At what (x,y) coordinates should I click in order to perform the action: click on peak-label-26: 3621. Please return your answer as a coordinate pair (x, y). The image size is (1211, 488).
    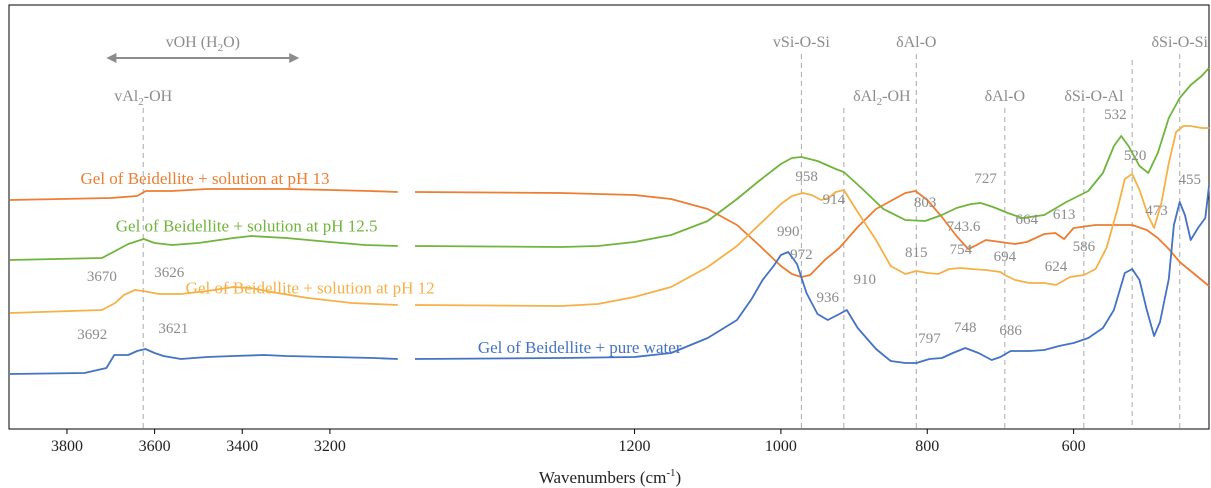
    Looking at the image, I should click on (173, 329).